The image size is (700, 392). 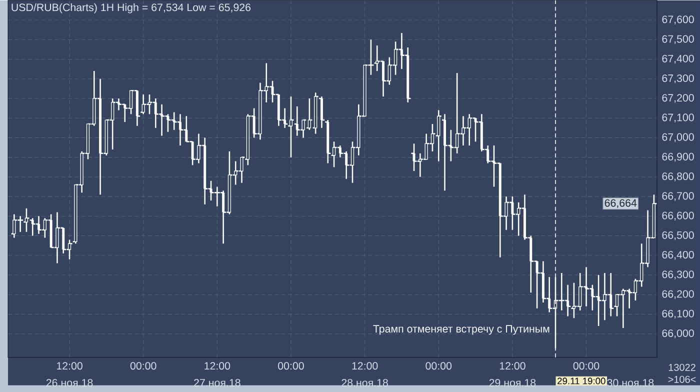 What do you see at coordinates (678, 157) in the screenshot?
I see `y-tick-label: 66,900` at bounding box center [678, 157].